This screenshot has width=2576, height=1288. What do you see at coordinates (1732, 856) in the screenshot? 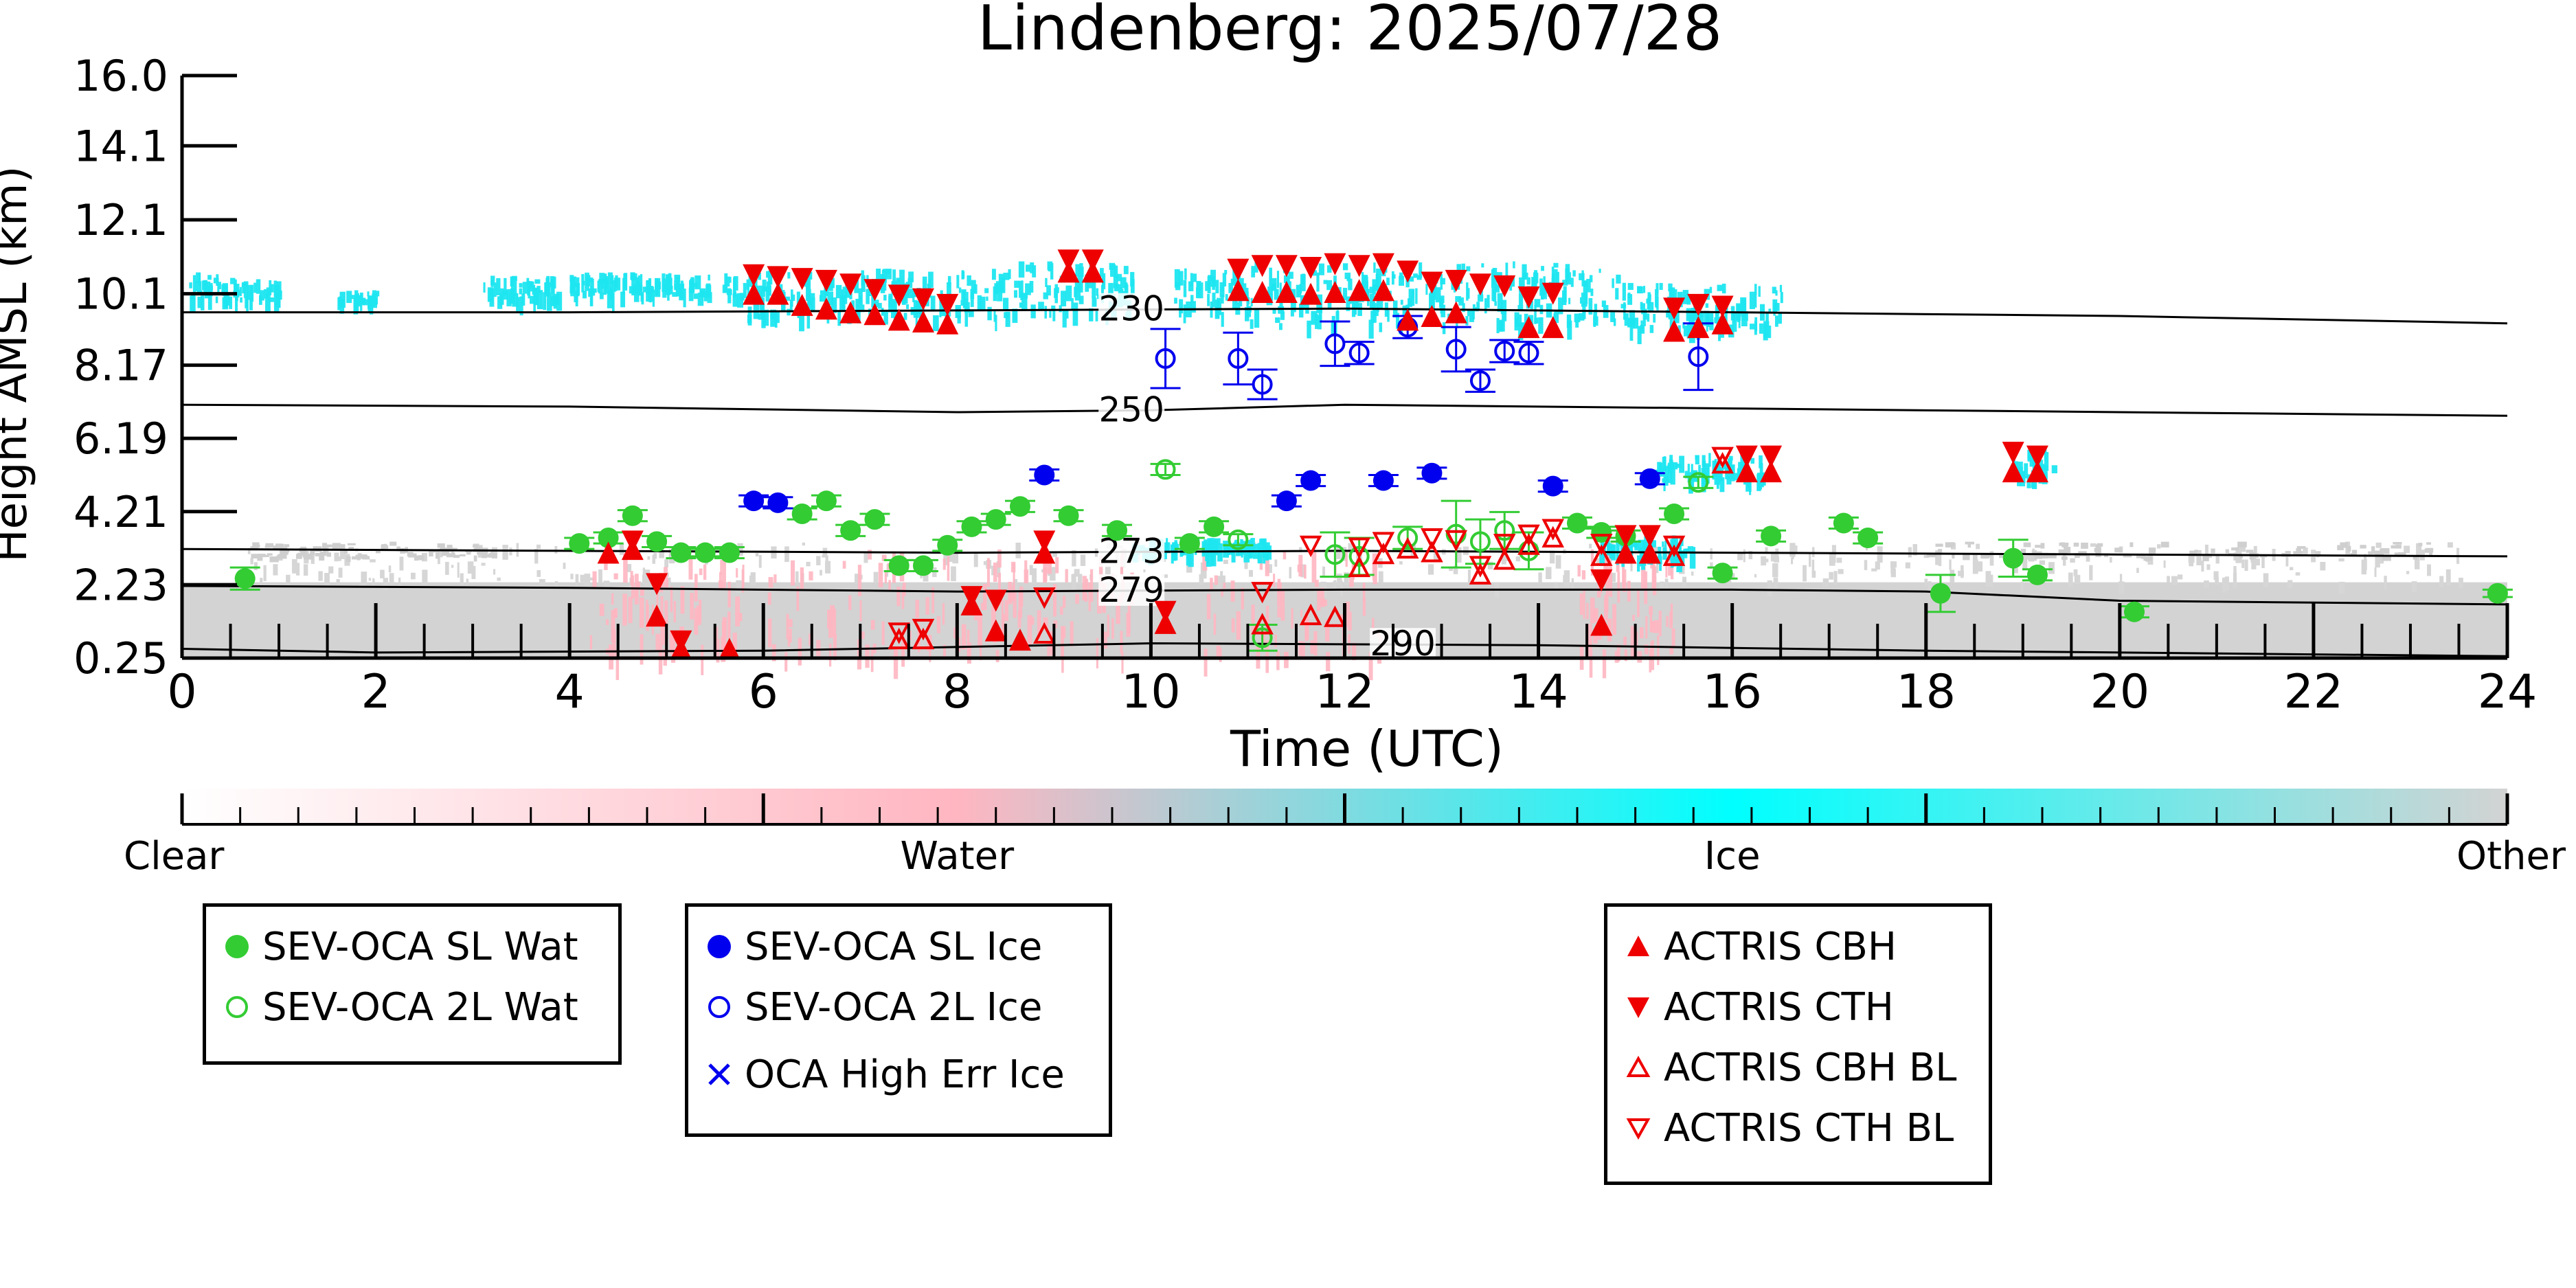
I see `colorbar-label: Ice` at bounding box center [1732, 856].